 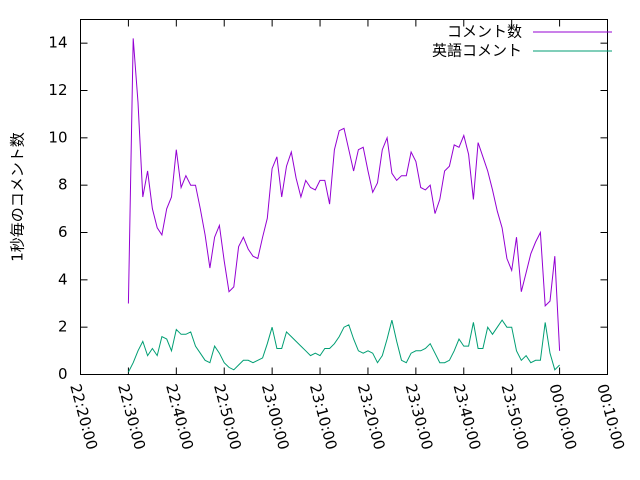 I want to click on x-tick-label: 23:40:00, so click(x=467, y=417).